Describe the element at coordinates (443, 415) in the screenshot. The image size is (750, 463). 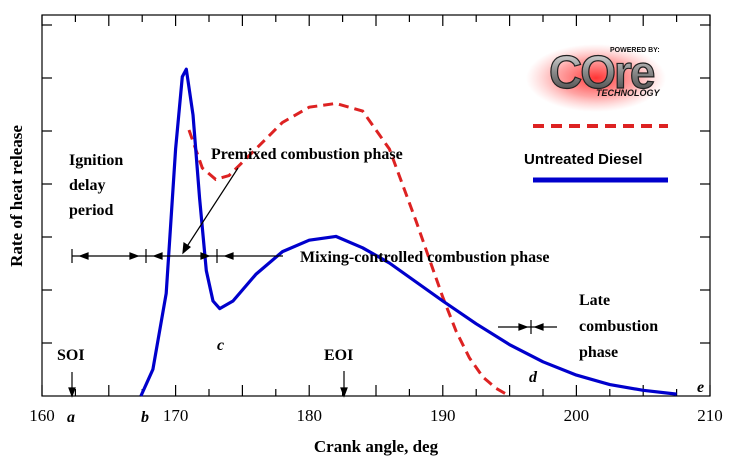
I see `x-tick-label: 190` at that location.